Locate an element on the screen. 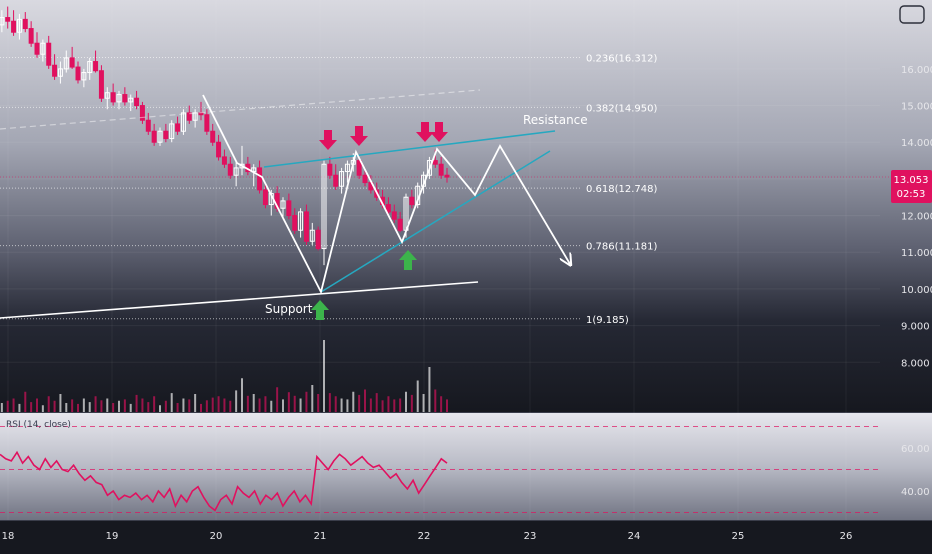  time-tick-label: 26 is located at coordinates (846, 536).